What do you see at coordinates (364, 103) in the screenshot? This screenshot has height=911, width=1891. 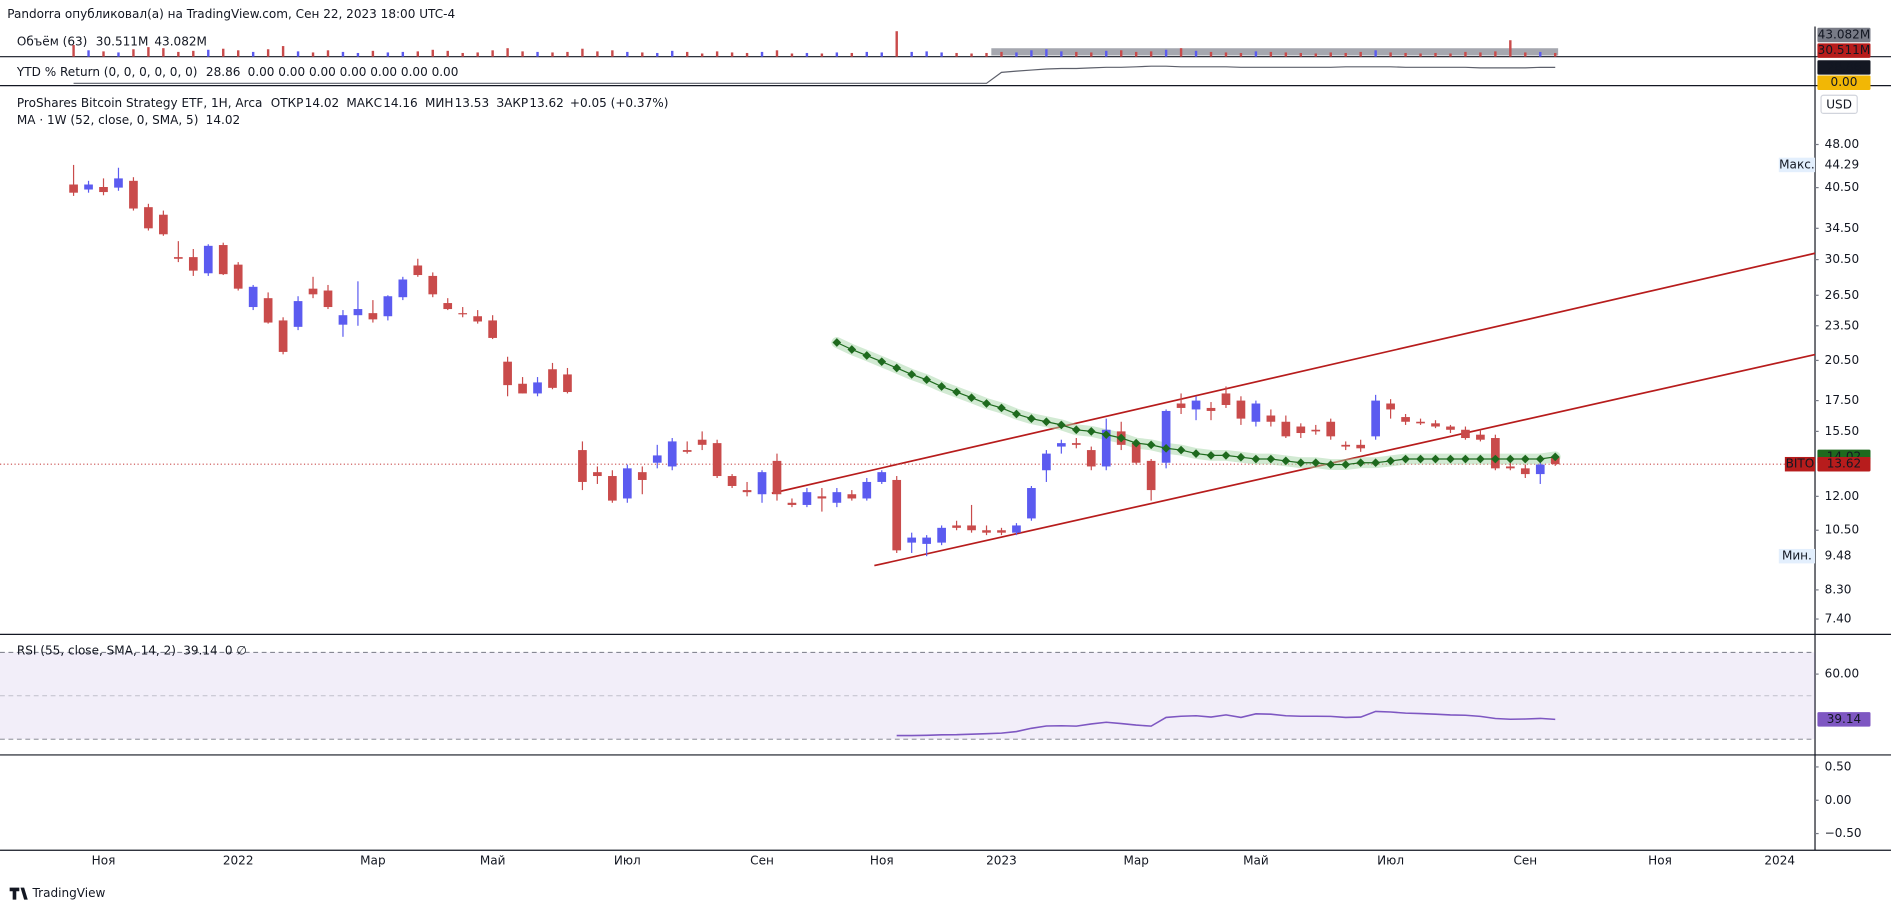 I see `ohlc-label: МАКС` at bounding box center [364, 103].